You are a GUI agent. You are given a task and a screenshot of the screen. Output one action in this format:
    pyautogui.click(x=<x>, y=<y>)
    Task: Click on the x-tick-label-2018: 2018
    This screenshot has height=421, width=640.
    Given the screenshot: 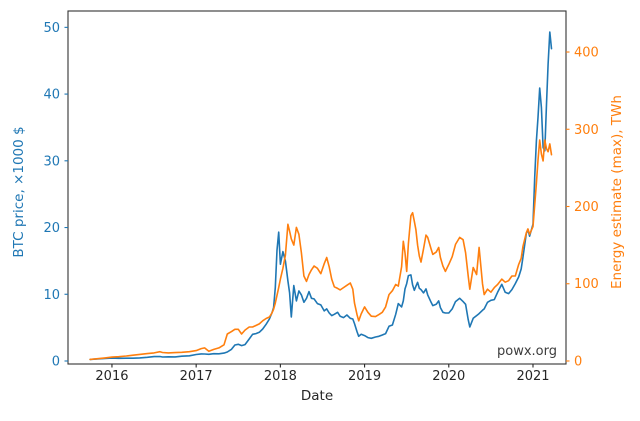 What is the action you would take?
    pyautogui.click(x=280, y=376)
    